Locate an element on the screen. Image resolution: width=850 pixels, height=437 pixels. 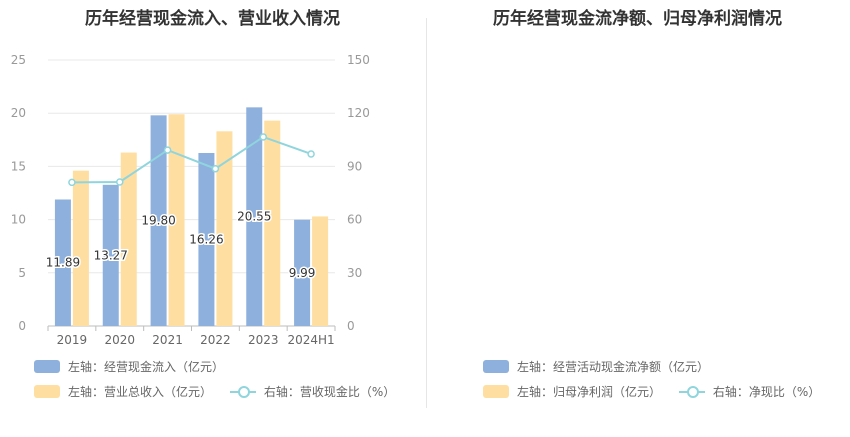
legend-item-revenue: 左轴：营业总收入（亿元） is located at coordinates (123, 391).